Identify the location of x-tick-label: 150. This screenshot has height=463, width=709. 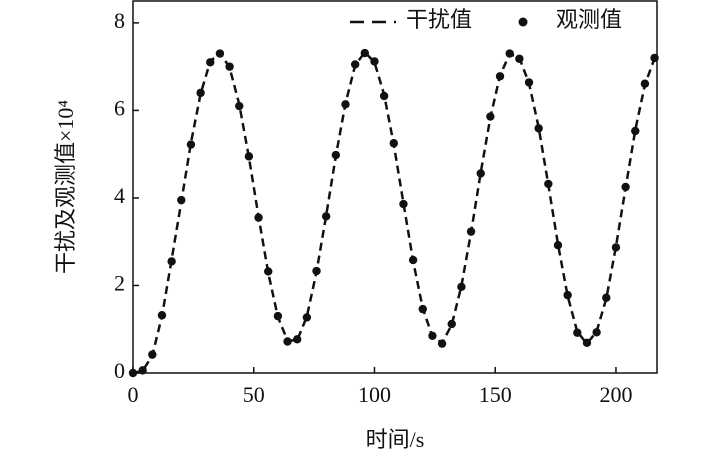
(495, 394).